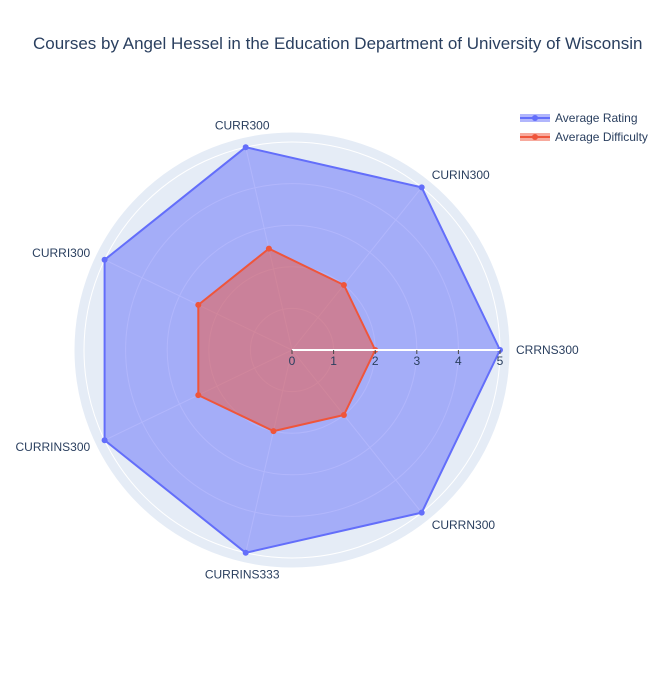  I want to click on radial-tick-label: 4, so click(458, 361).